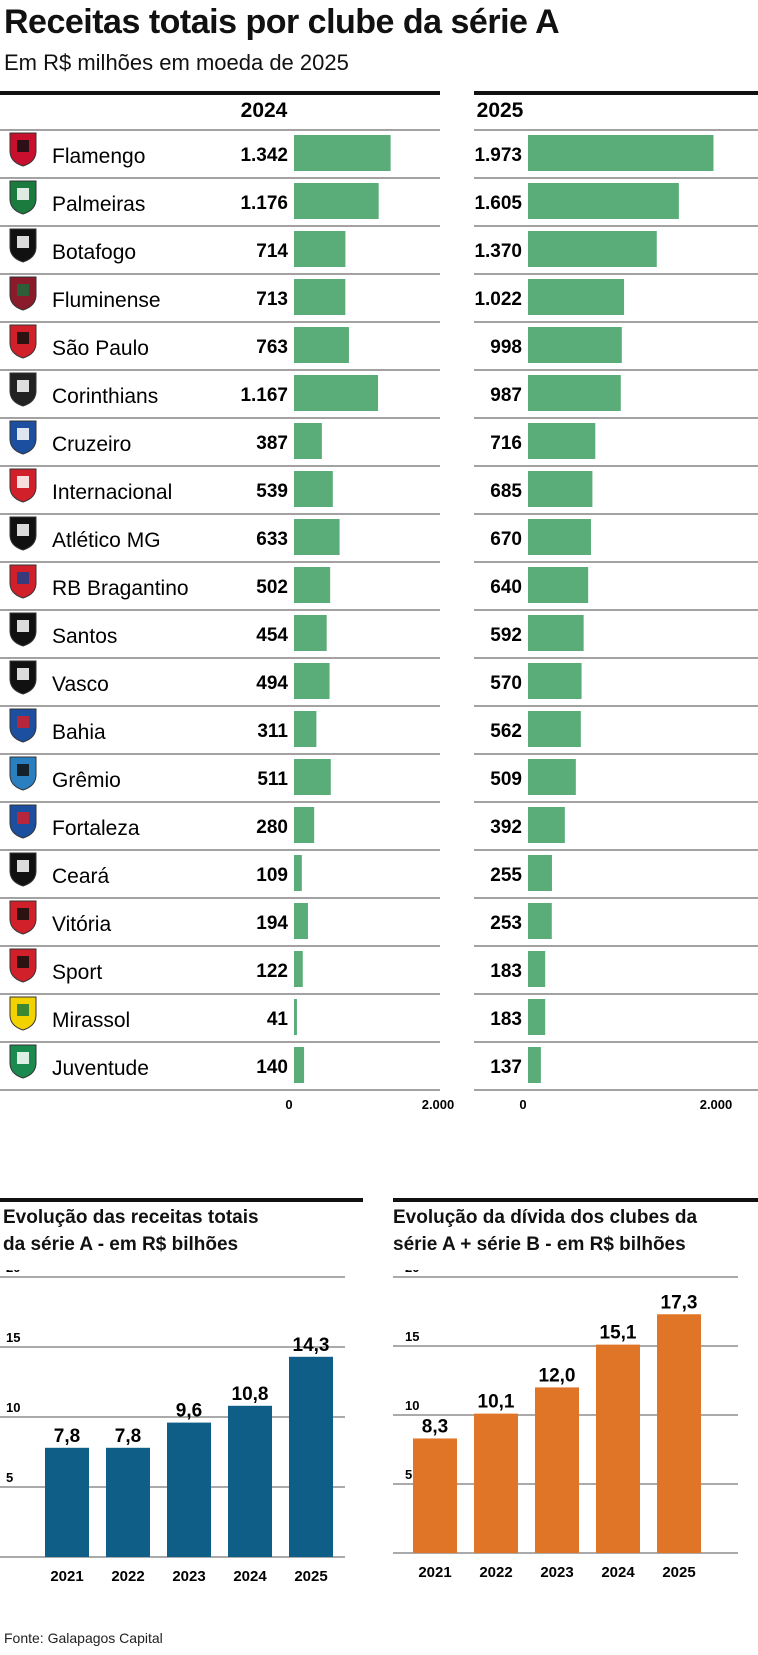 Image resolution: width=758 pixels, height=1655 pixels. What do you see at coordinates (498, 203) in the screenshot?
I see `value-label-2025-palmeiras: 1.605` at bounding box center [498, 203].